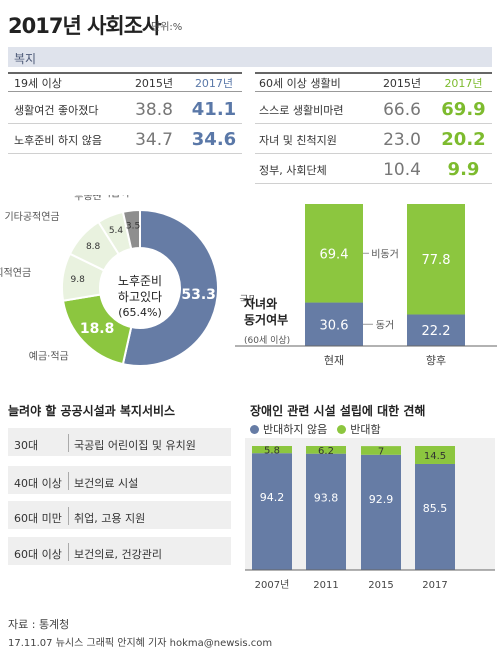 The image size is (500, 654). I want to click on x-tick-label: 향후, so click(436, 360).